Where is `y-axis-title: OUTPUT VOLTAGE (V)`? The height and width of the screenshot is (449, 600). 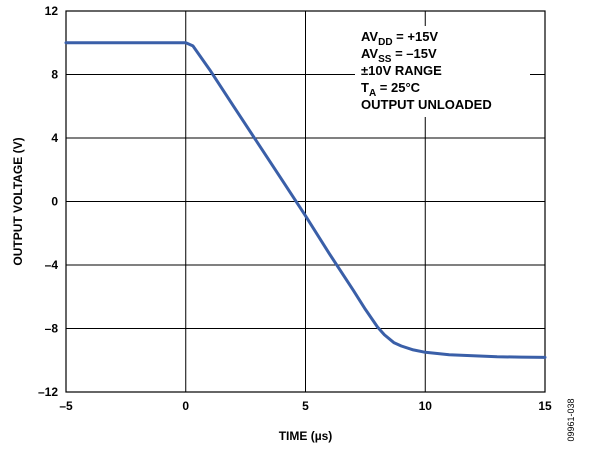 y-axis-title: OUTPUT VOLTAGE (V) is located at coordinates (18, 201).